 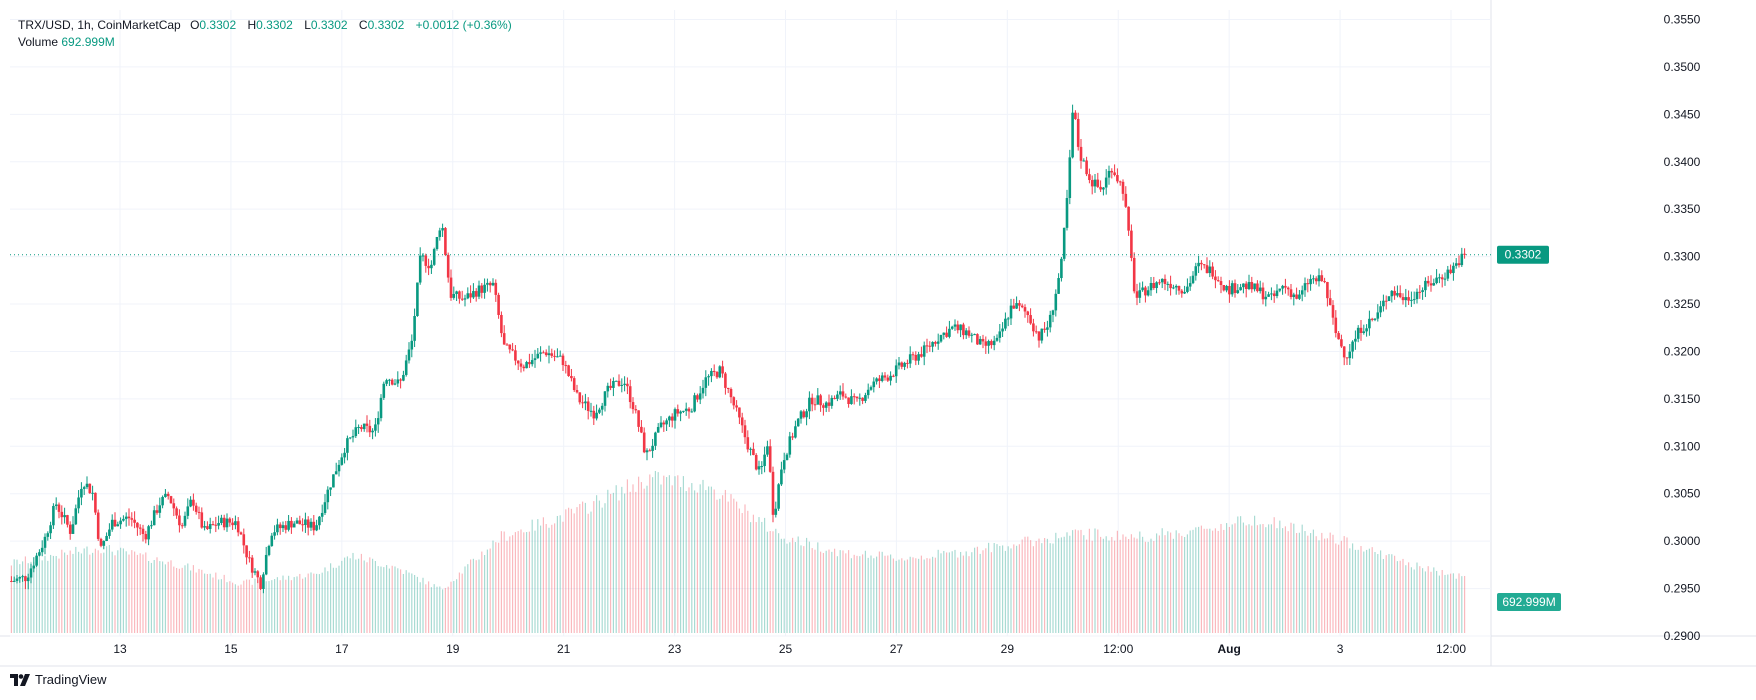 I want to click on symbol-title: TRX/USD, 1h, CoinMarketCap, so click(x=99, y=25).